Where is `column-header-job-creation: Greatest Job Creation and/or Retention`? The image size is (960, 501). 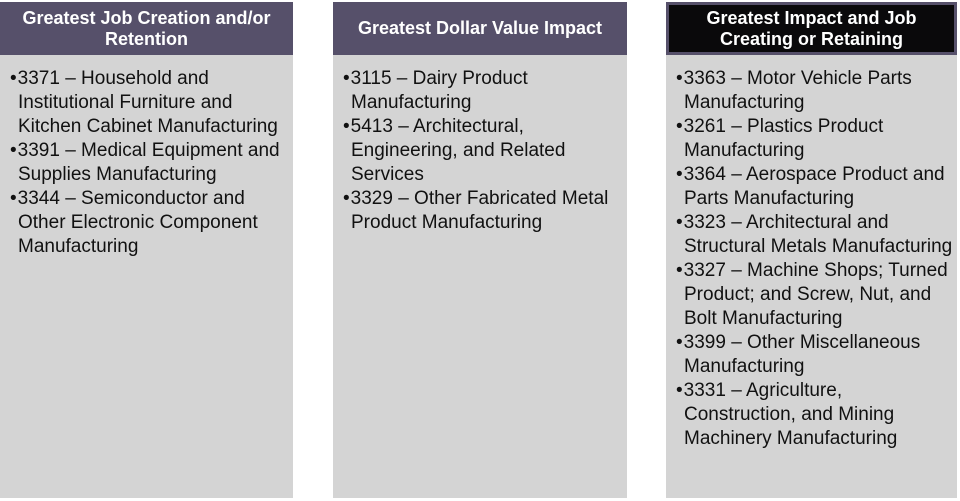
column-header-job-creation: Greatest Job Creation and/or Retention is located at coordinates (146, 28).